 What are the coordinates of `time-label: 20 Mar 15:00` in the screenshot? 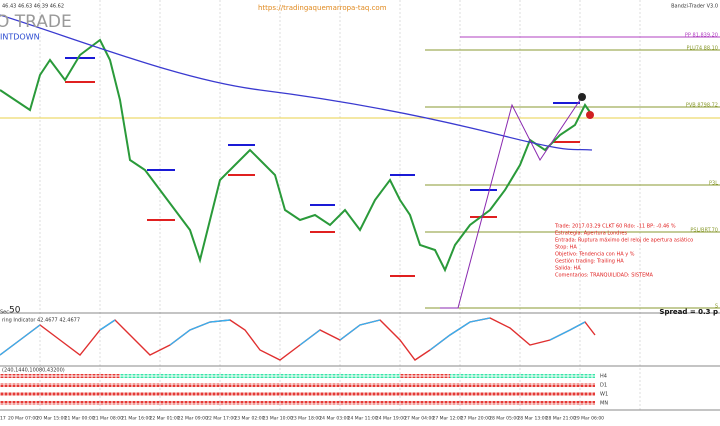 It's located at (51, 419).